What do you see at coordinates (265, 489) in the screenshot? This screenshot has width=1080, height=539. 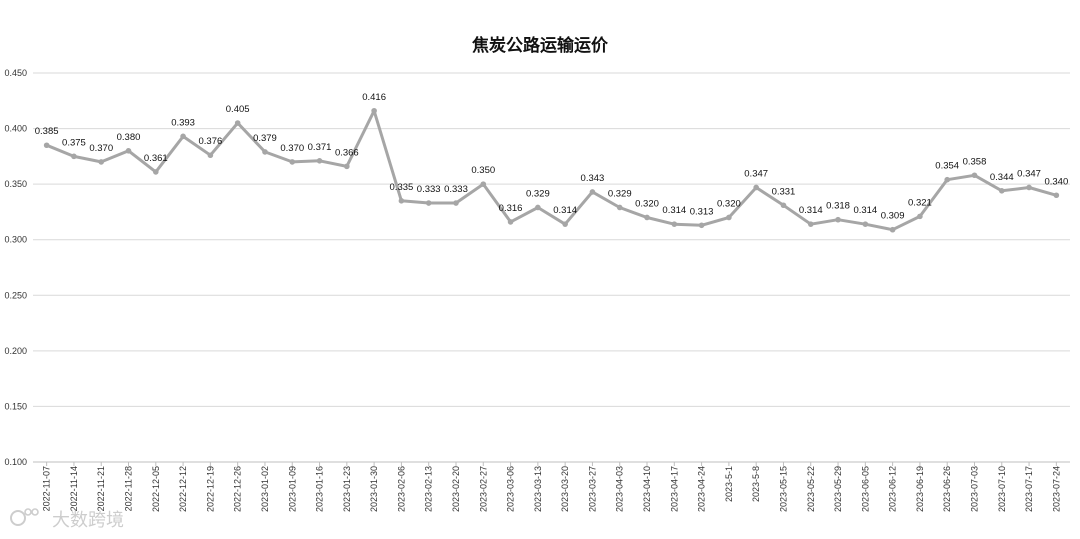 I see `x-tick-label: 2023-01-02` at bounding box center [265, 489].